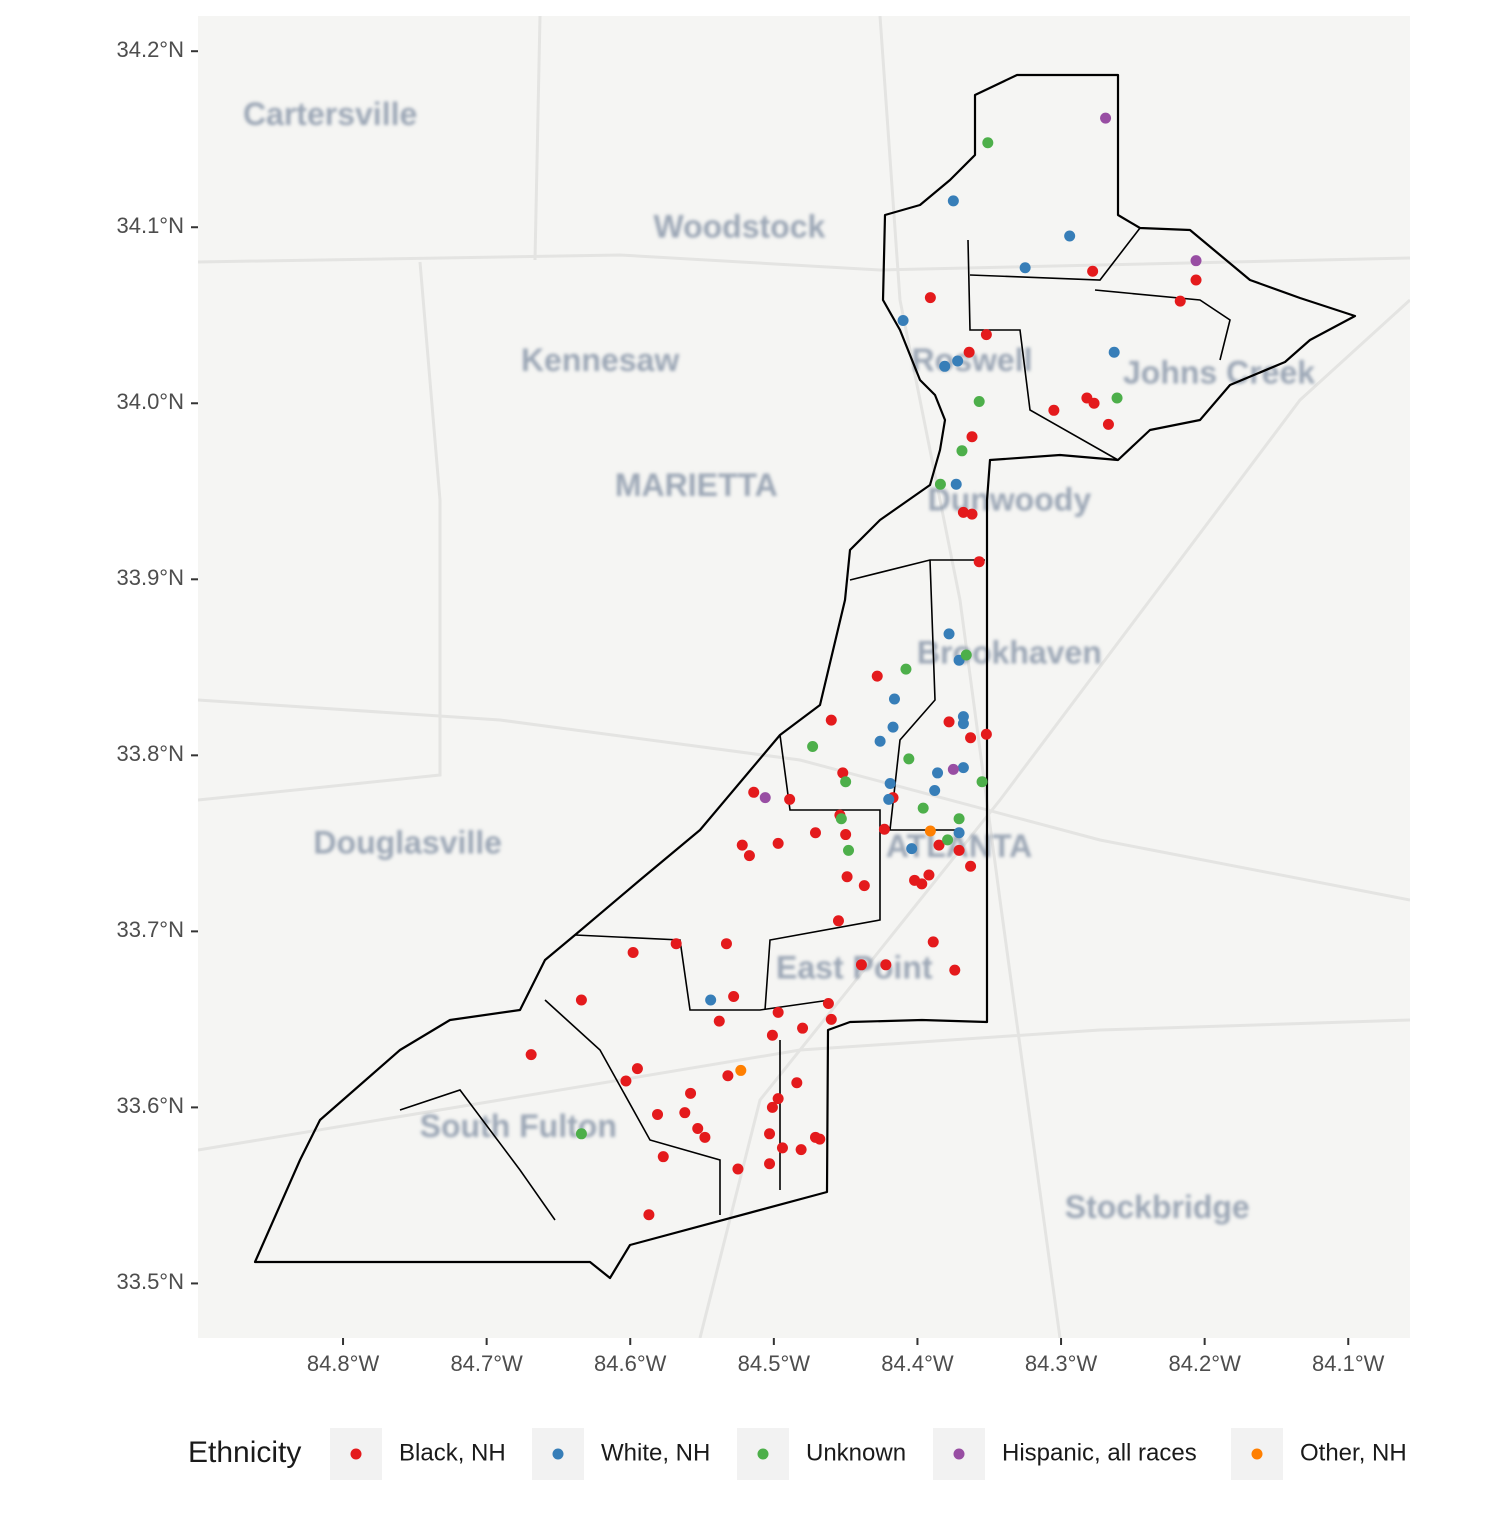 The height and width of the screenshot is (1517, 1512). What do you see at coordinates (150, 1281) in the screenshot?
I see `y-tick-label: 33.5°N` at bounding box center [150, 1281].